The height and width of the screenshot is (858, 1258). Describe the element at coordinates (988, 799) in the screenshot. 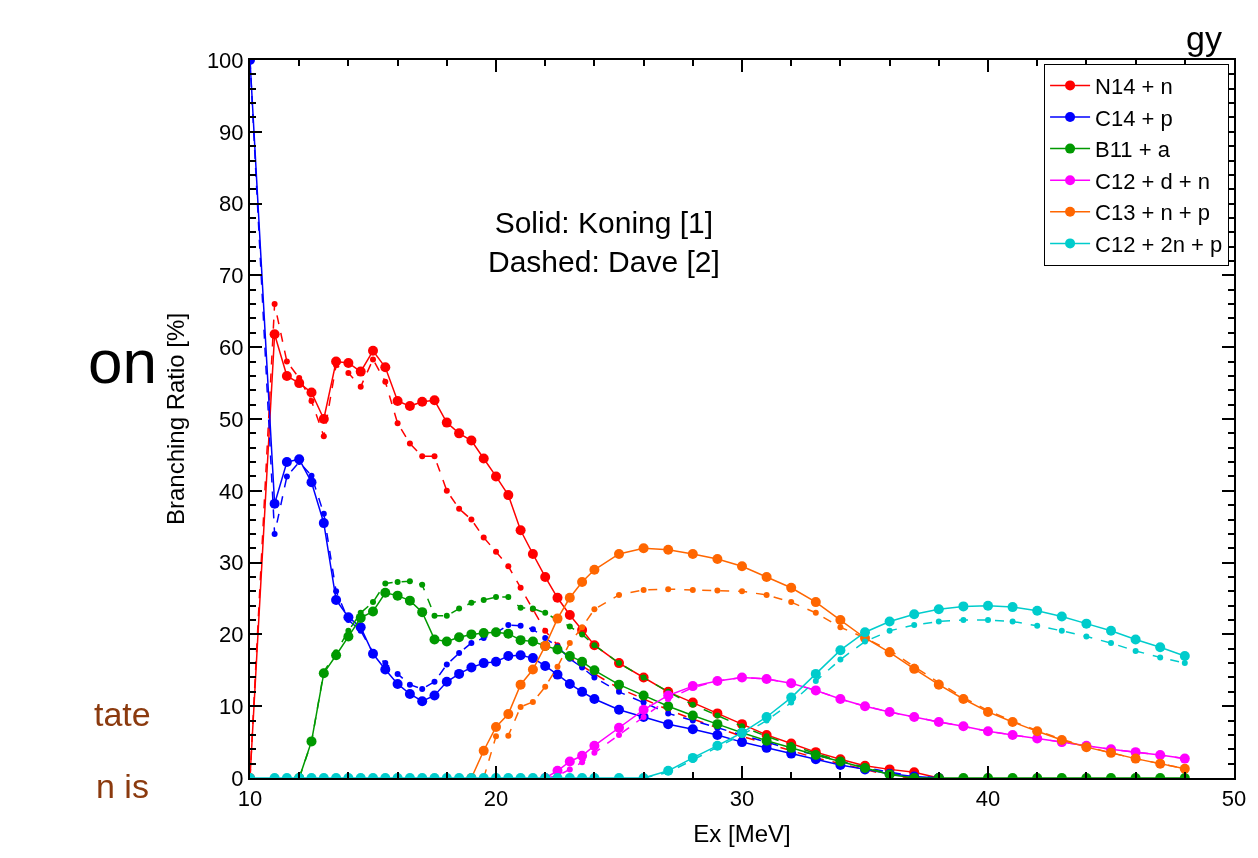

I see `x-tick-label: 40` at that location.